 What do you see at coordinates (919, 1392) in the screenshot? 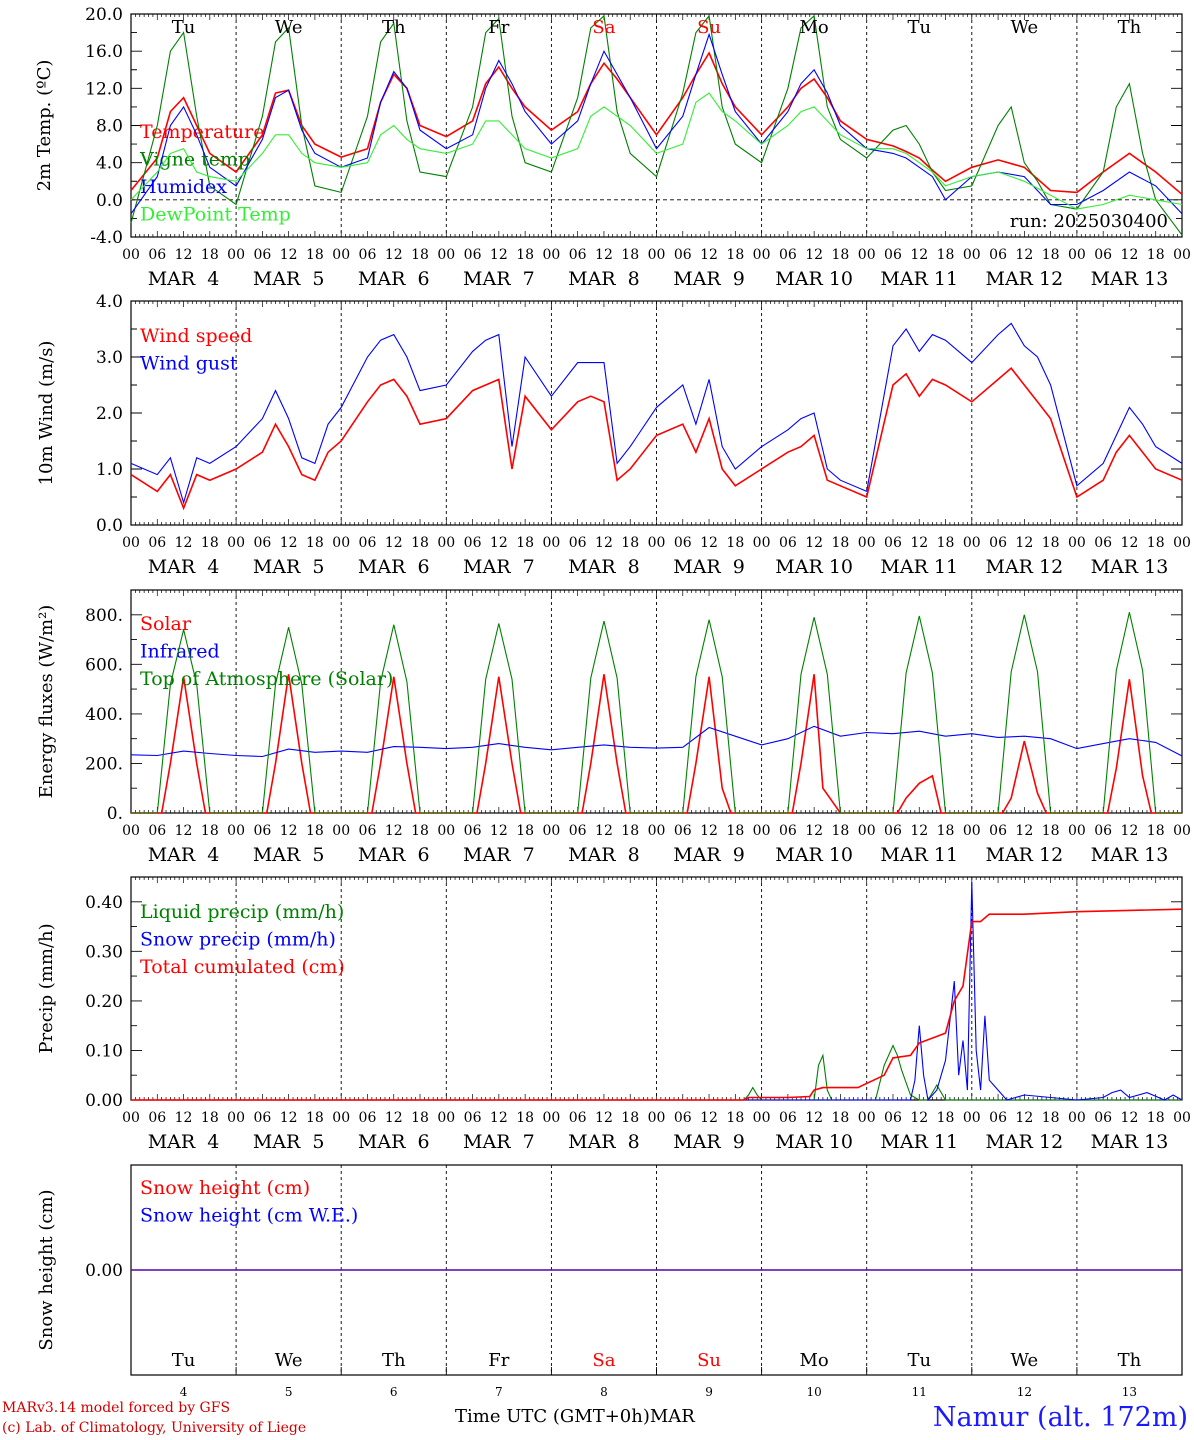
I see `day-number-label: 11` at bounding box center [919, 1392].